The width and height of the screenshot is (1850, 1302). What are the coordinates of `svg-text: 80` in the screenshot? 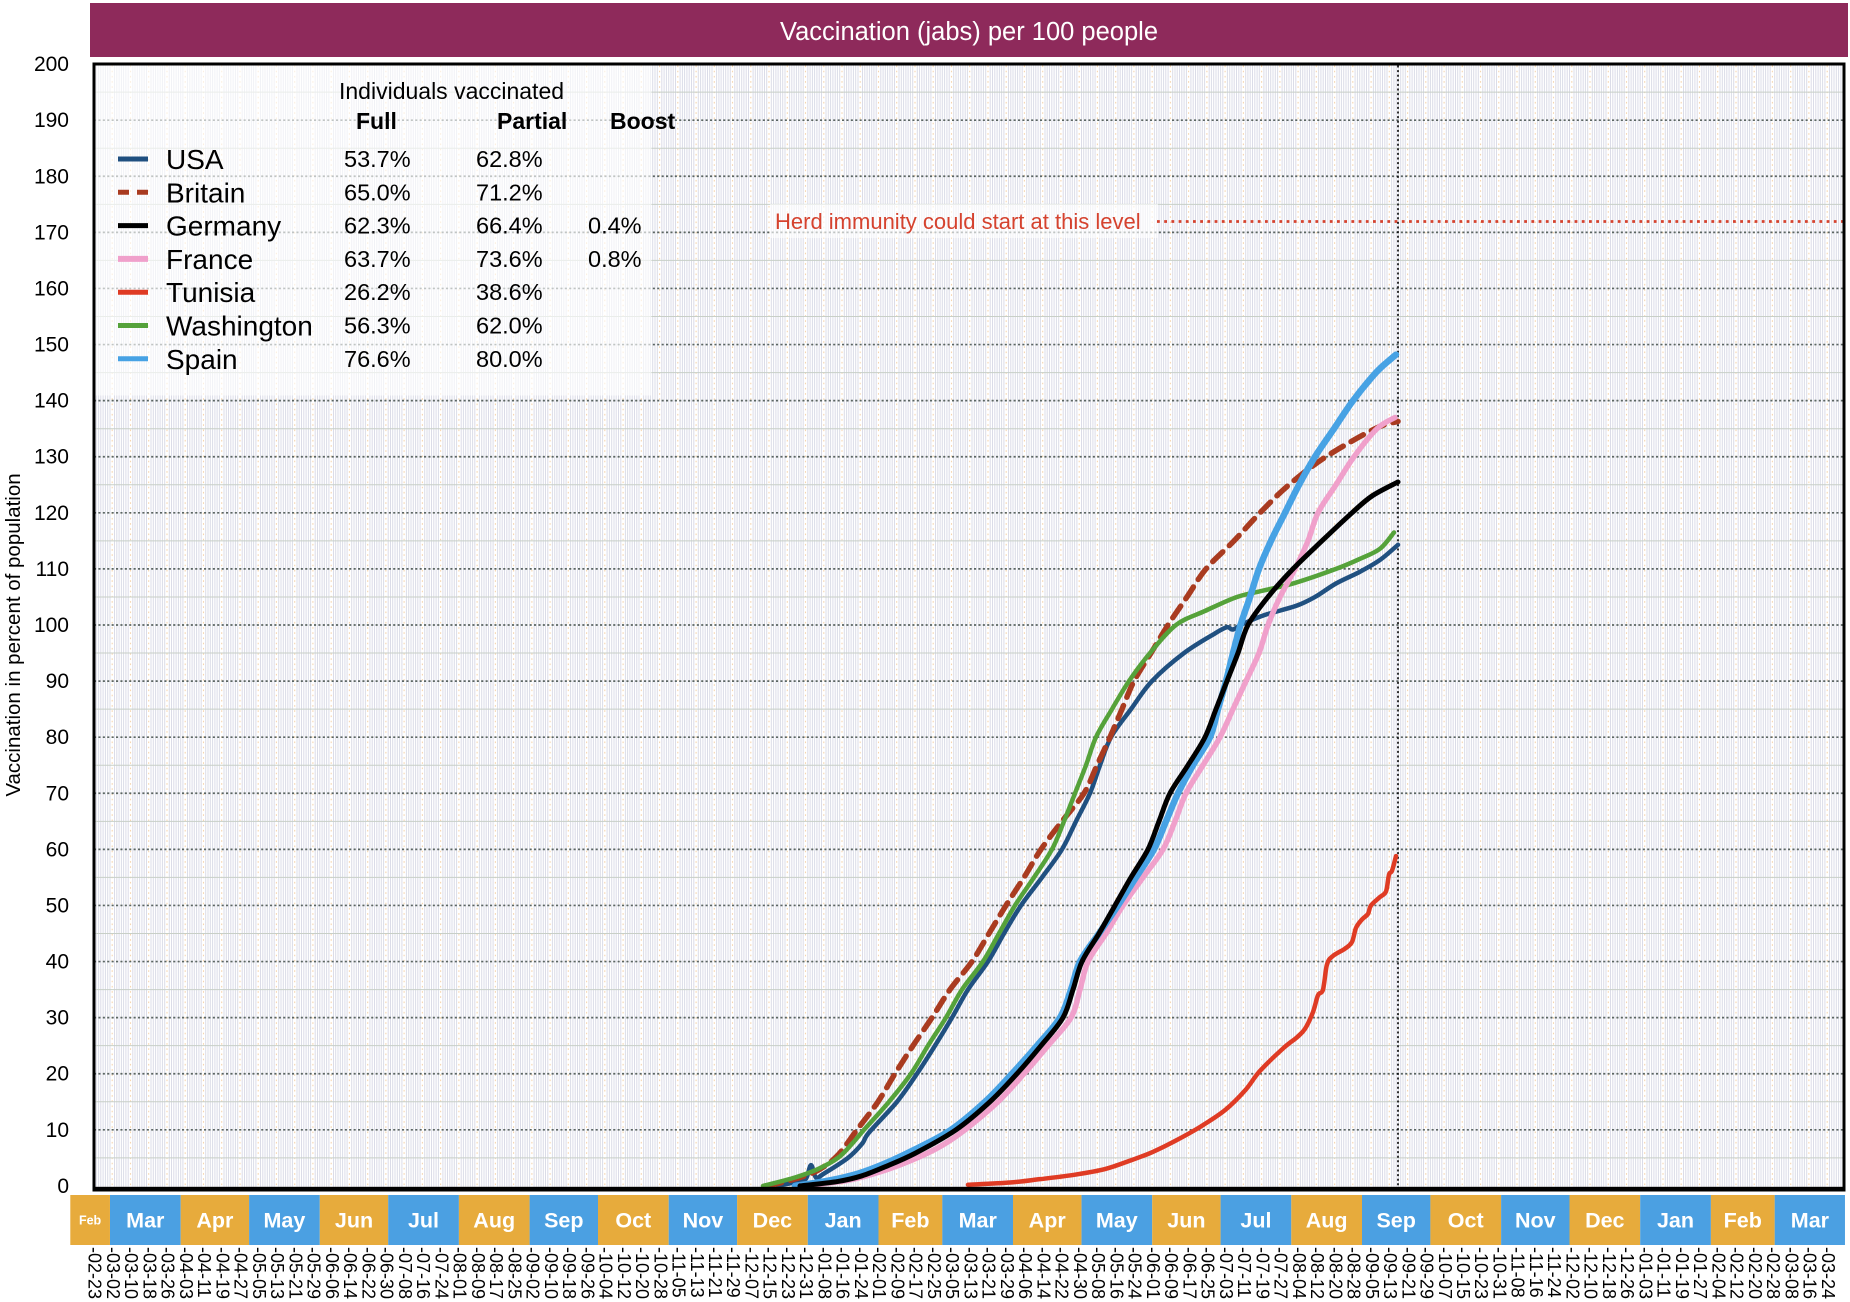 It's located at (57, 737).